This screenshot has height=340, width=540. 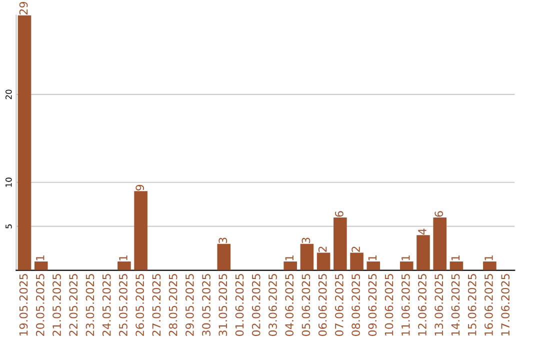 I want to click on x-tick-label: 19.05.2025, so click(x=23, y=305).